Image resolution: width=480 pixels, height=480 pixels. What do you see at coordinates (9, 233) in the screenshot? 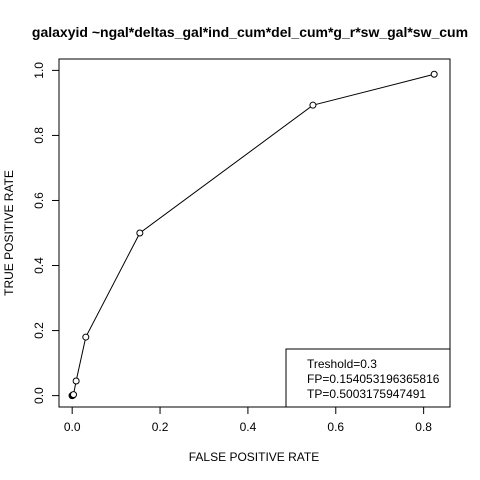
I see `y-axis-label: TRUE POSITIVE RATE` at bounding box center [9, 233].